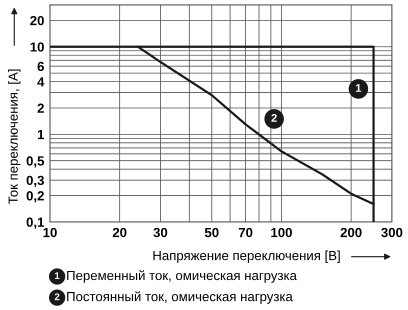  What do you see at coordinates (37, 47) in the screenshot?
I see `y-tick-label: 10` at bounding box center [37, 47].